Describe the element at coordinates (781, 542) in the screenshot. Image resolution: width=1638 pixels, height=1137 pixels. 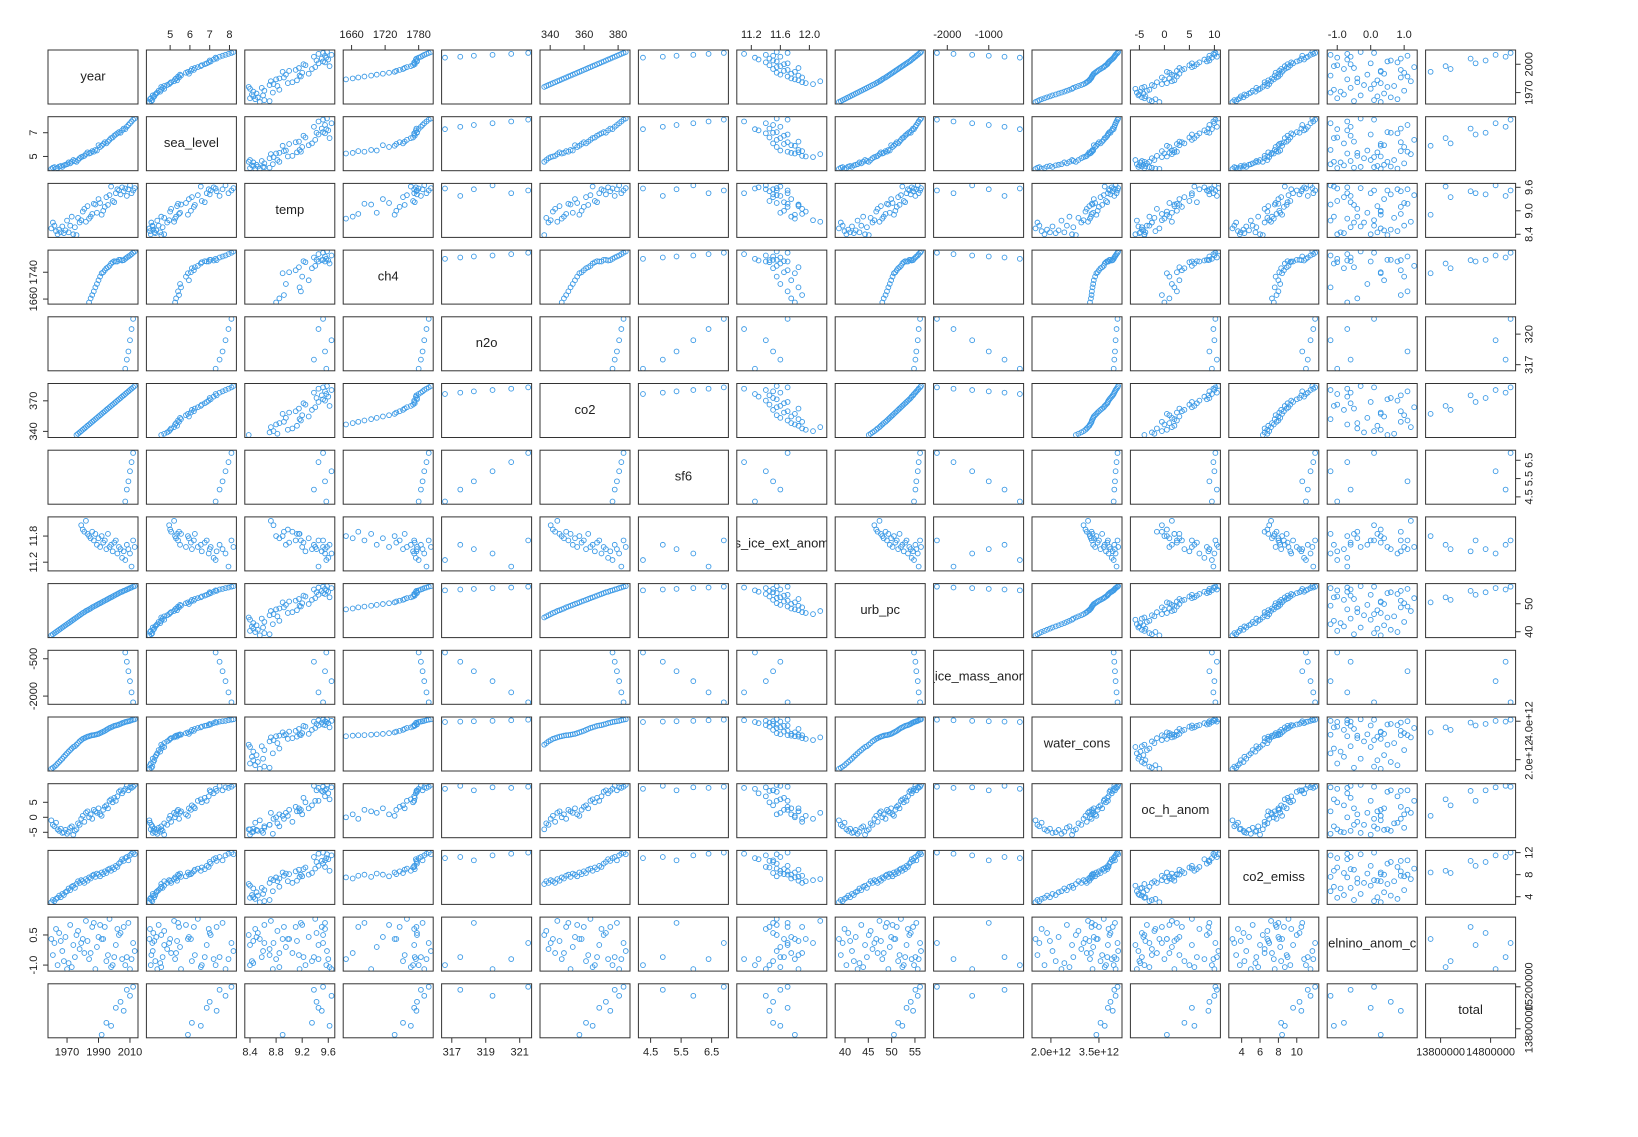
I see `diagonal-label: s_ice_ext_anom` at that location.